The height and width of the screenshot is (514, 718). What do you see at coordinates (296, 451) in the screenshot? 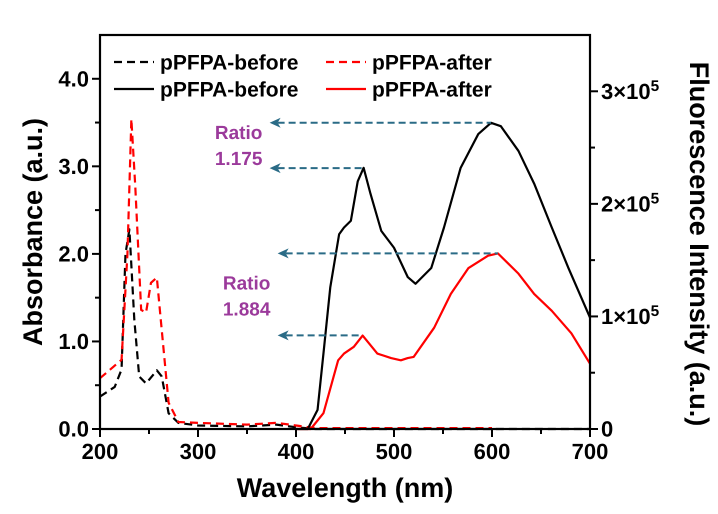
I see `x-tick-label: 400` at bounding box center [296, 451].